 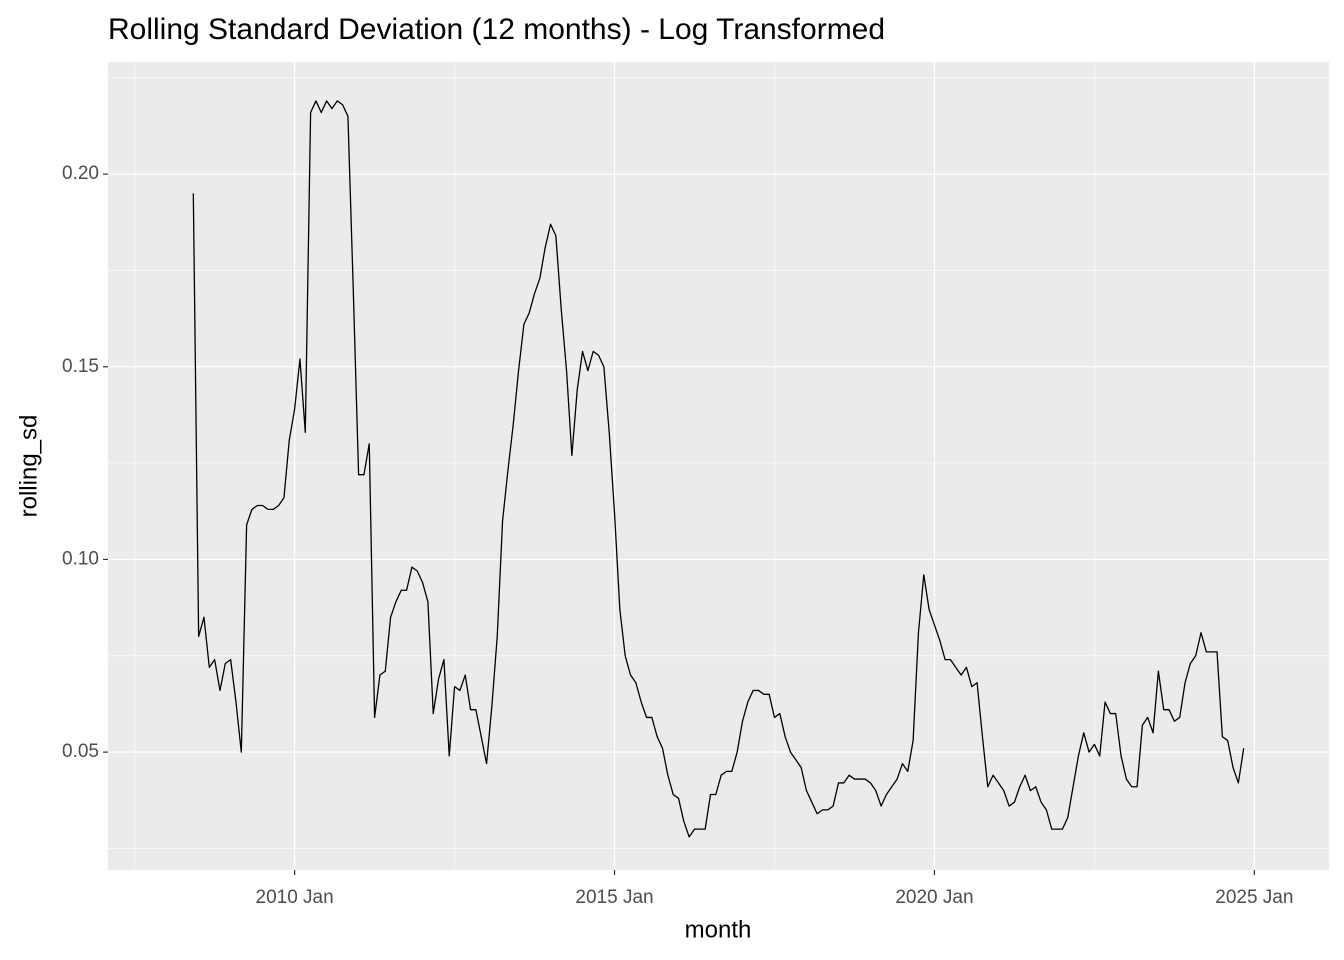 I want to click on y-tick-label: 0.15, so click(x=80, y=366).